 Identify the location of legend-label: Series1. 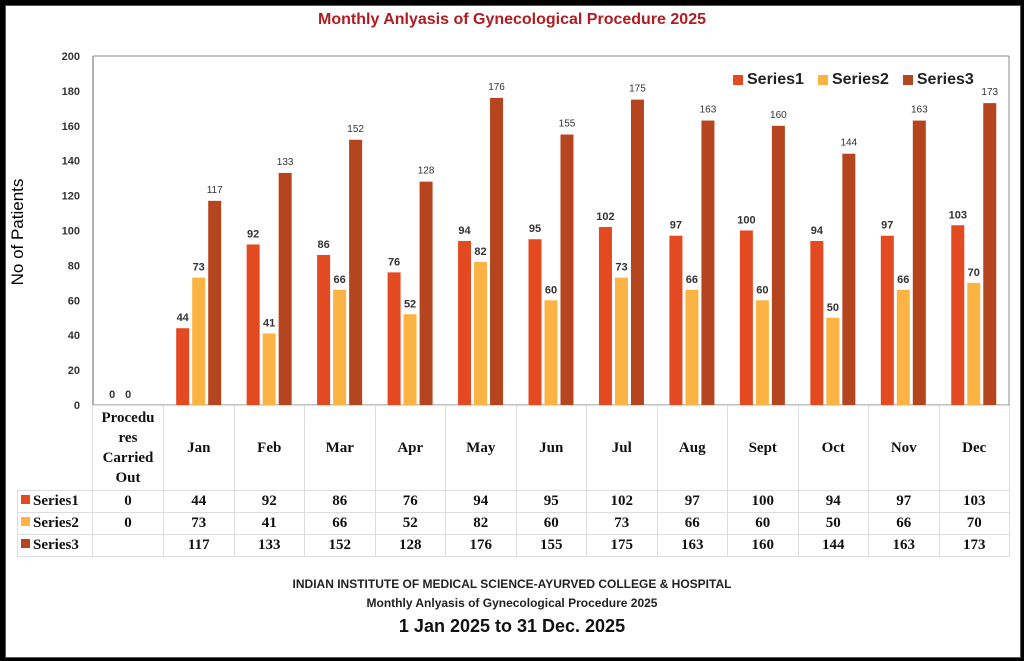
(775, 79).